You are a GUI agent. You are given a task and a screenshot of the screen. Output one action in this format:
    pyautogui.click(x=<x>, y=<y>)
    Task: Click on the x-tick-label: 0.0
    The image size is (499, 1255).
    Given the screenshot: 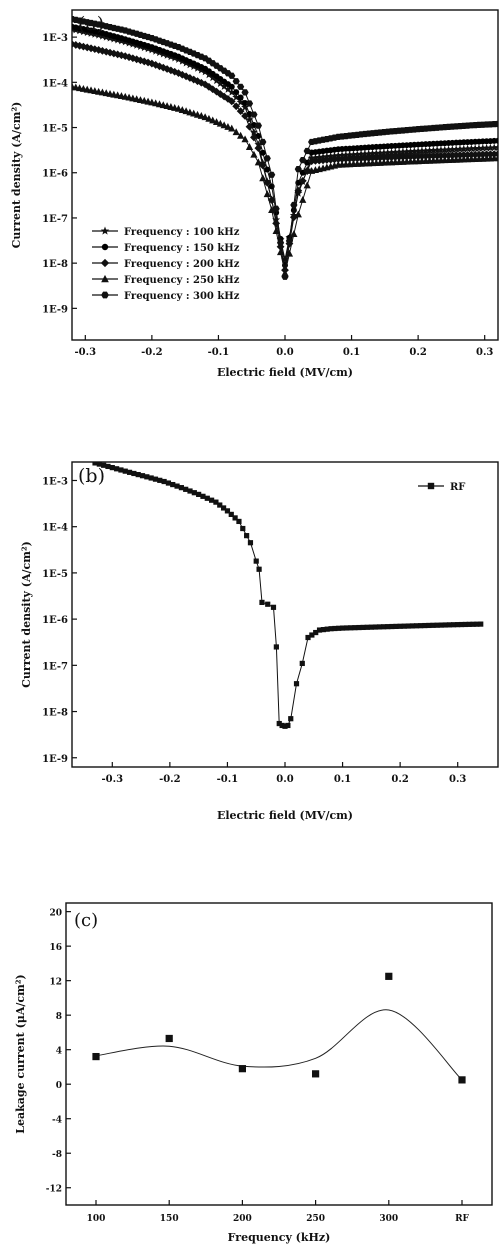 What is the action you would take?
    pyautogui.click(x=284, y=779)
    